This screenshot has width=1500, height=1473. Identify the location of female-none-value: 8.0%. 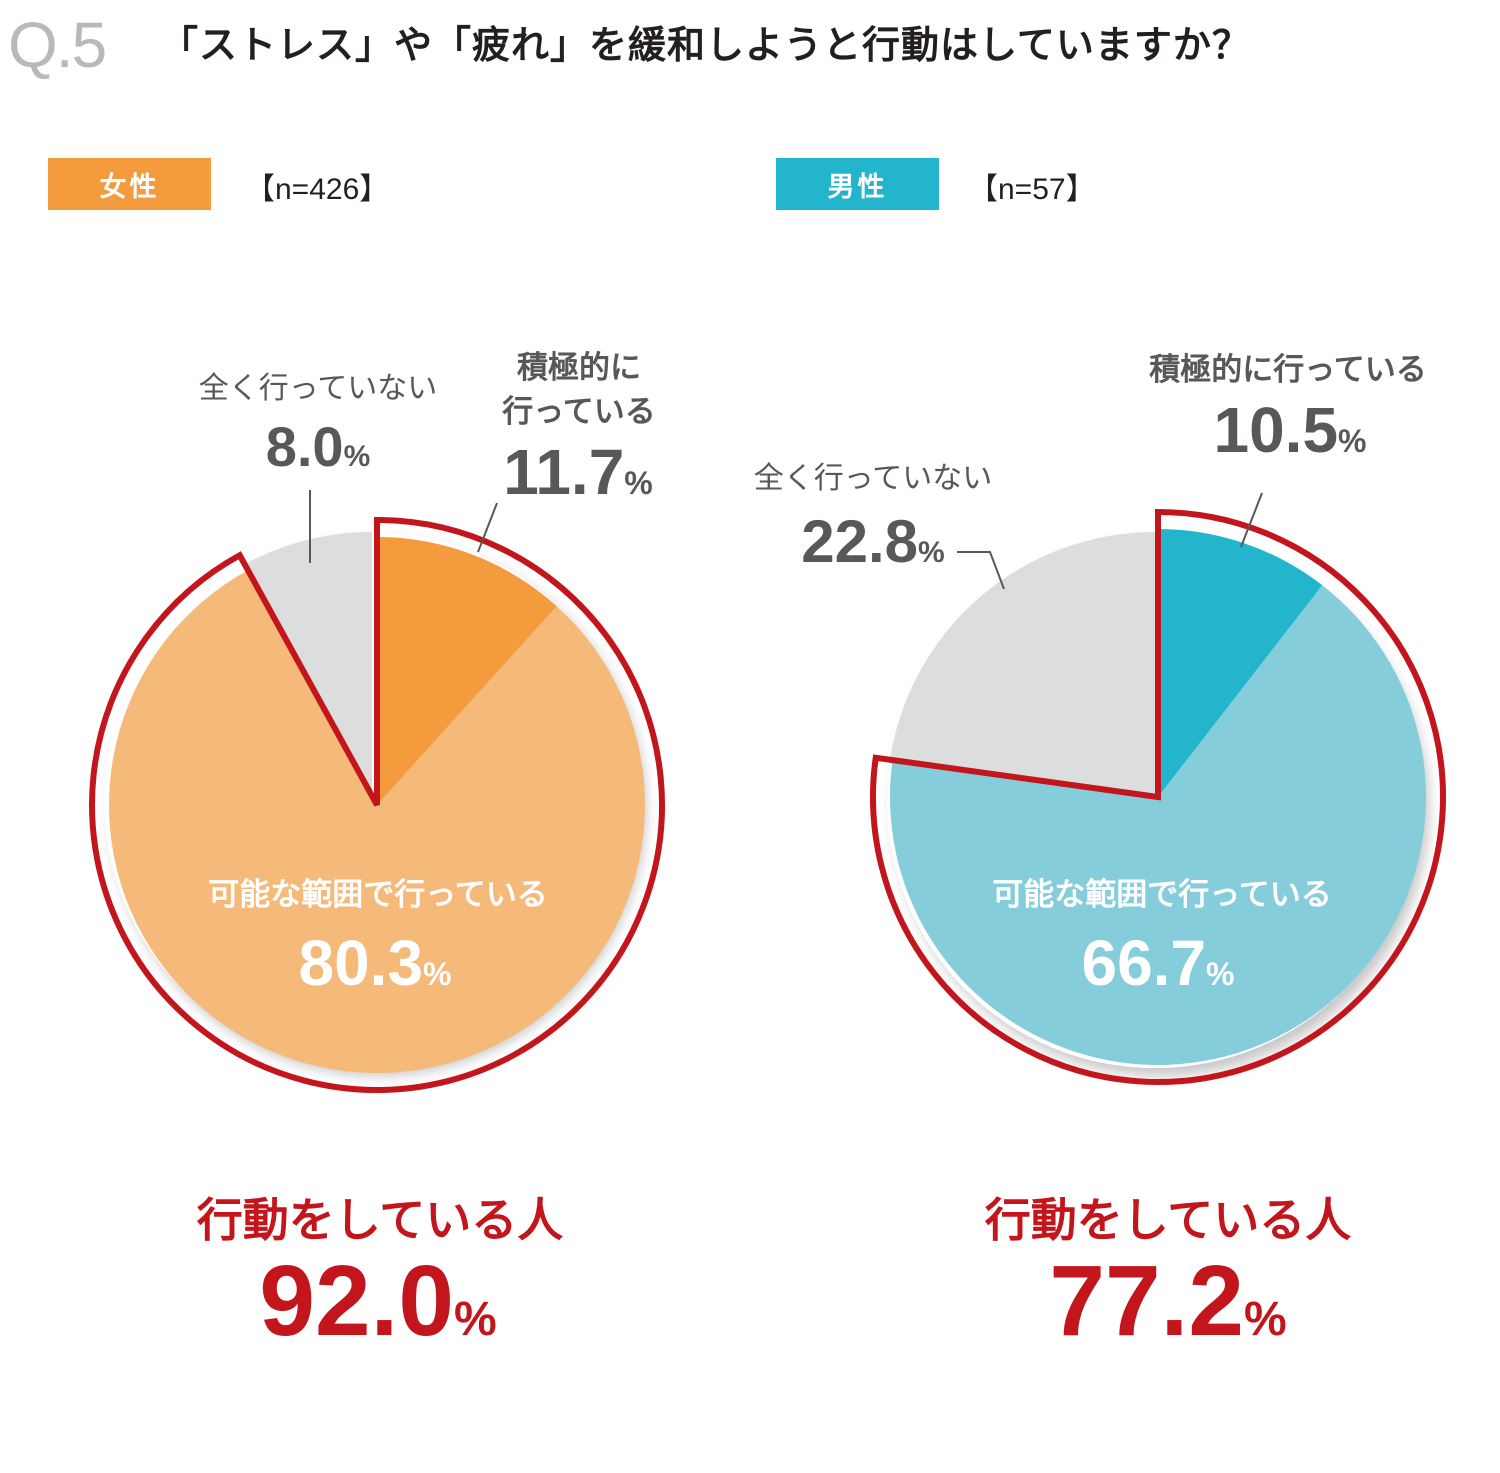
(318, 446).